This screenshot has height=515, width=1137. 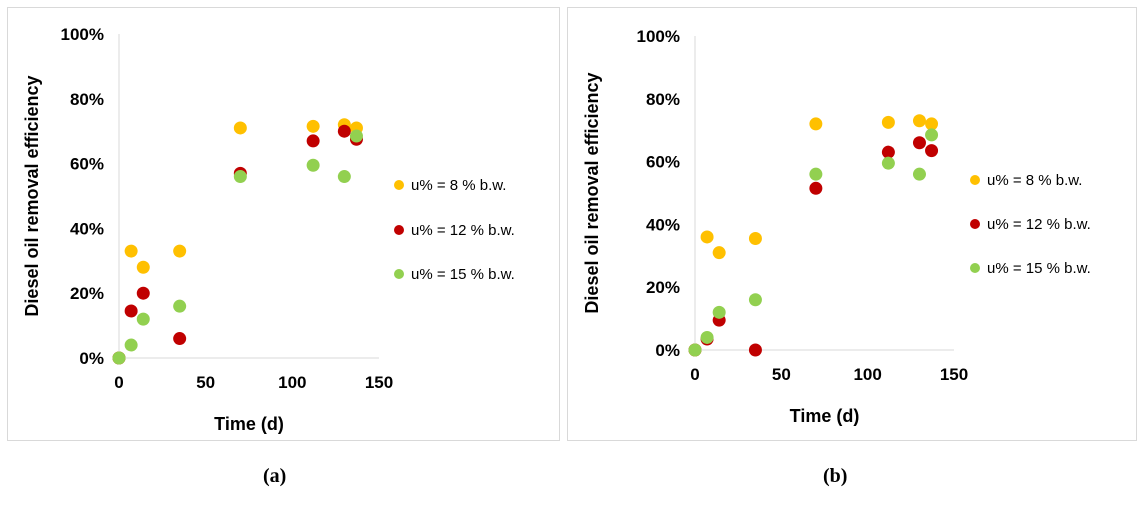 What do you see at coordinates (275, 476) in the screenshot?
I see `caption-a: (a)` at bounding box center [275, 476].